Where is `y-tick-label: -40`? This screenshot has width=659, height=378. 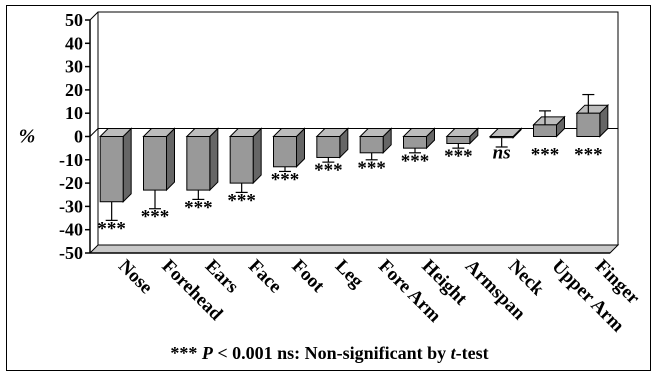
y-tick-label: -40 is located at coordinates (71, 230).